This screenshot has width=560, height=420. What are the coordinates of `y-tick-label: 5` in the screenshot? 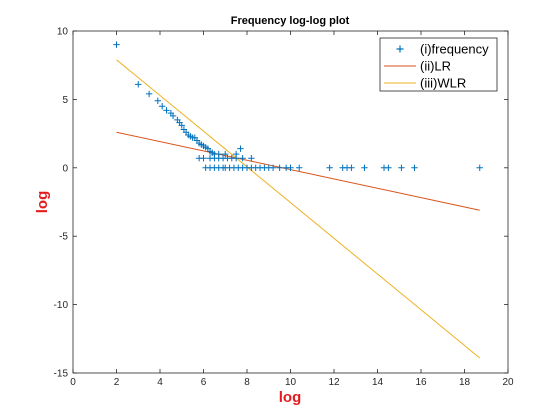 It's located at (65, 100).